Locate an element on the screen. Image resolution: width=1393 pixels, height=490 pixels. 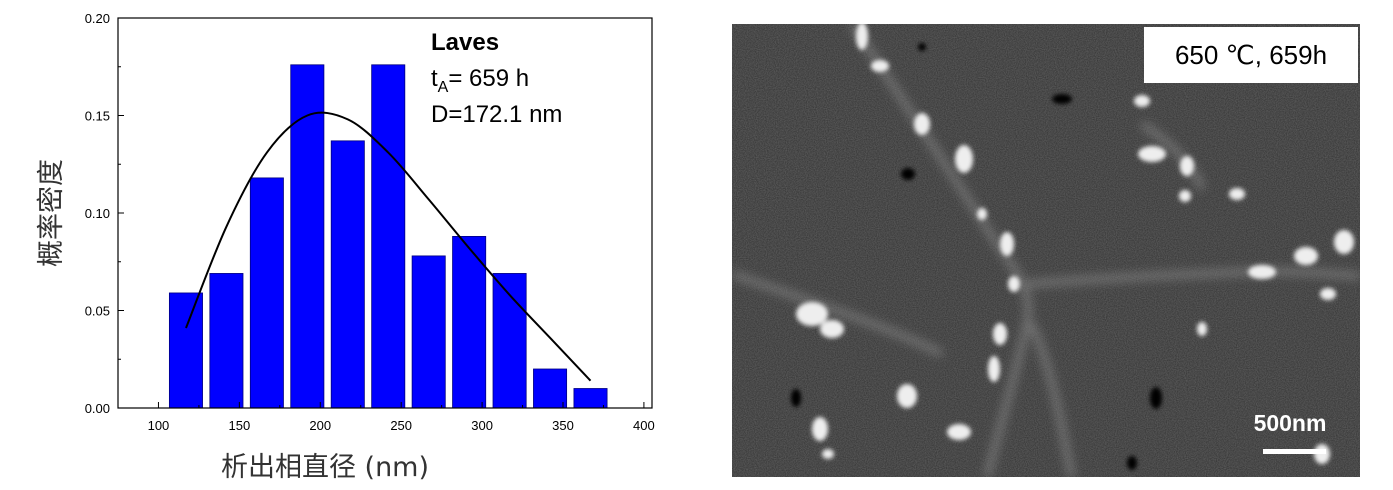
scale-bar-label: 500nm is located at coordinates (1290, 423).